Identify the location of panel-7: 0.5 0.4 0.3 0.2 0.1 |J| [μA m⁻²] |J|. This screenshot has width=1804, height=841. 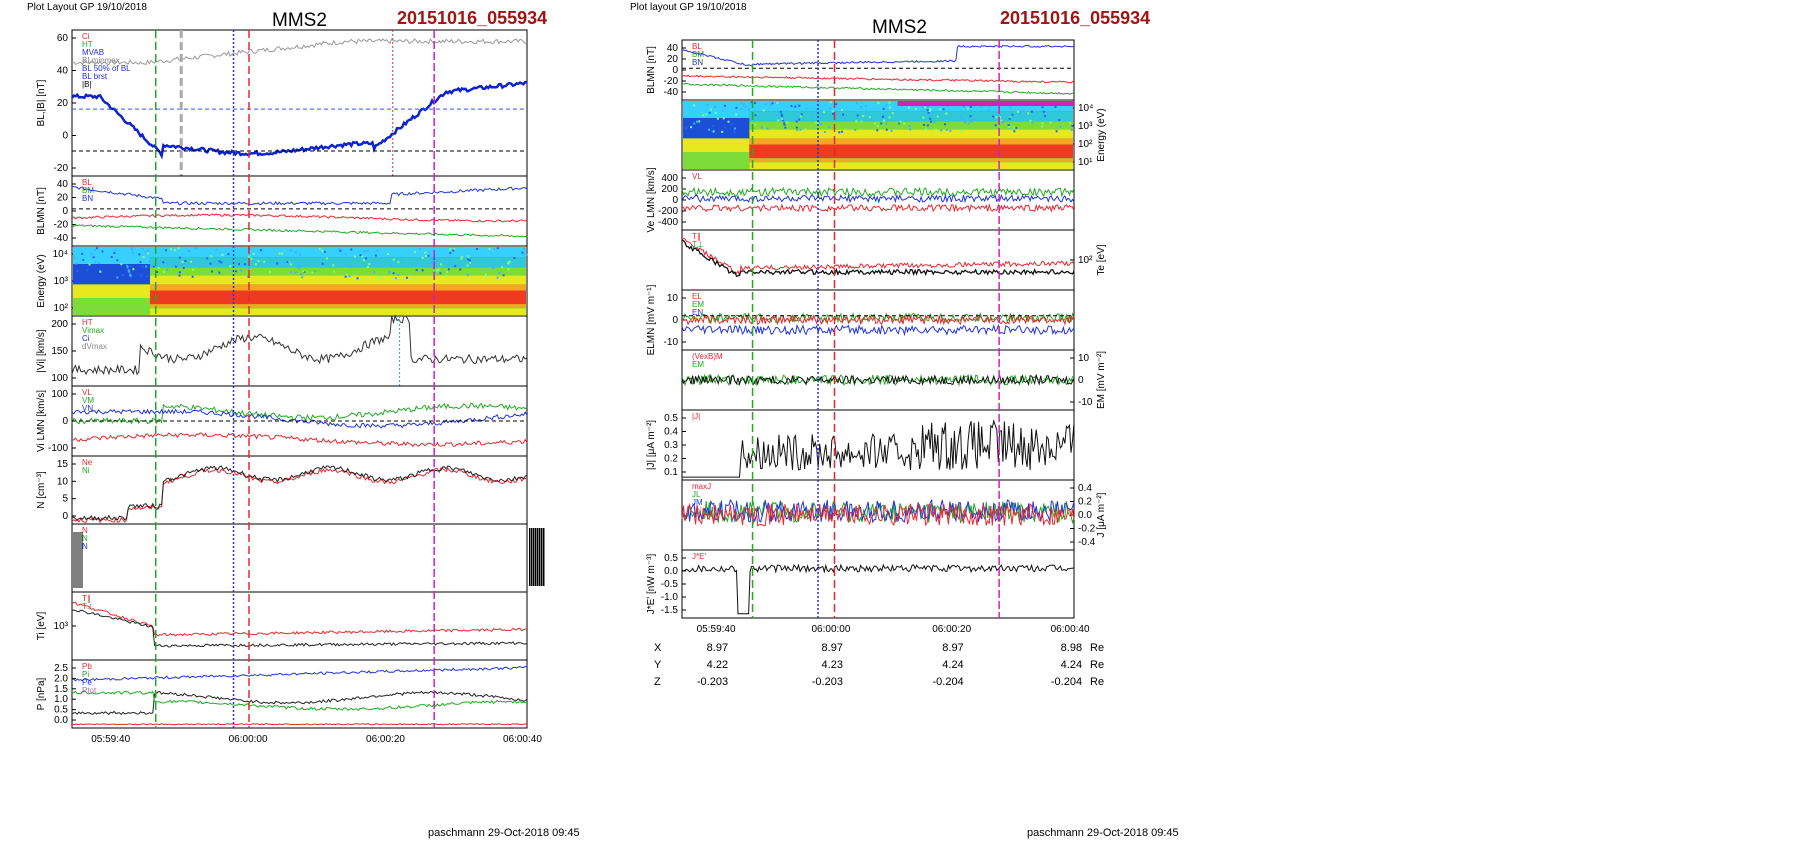
(860, 445).